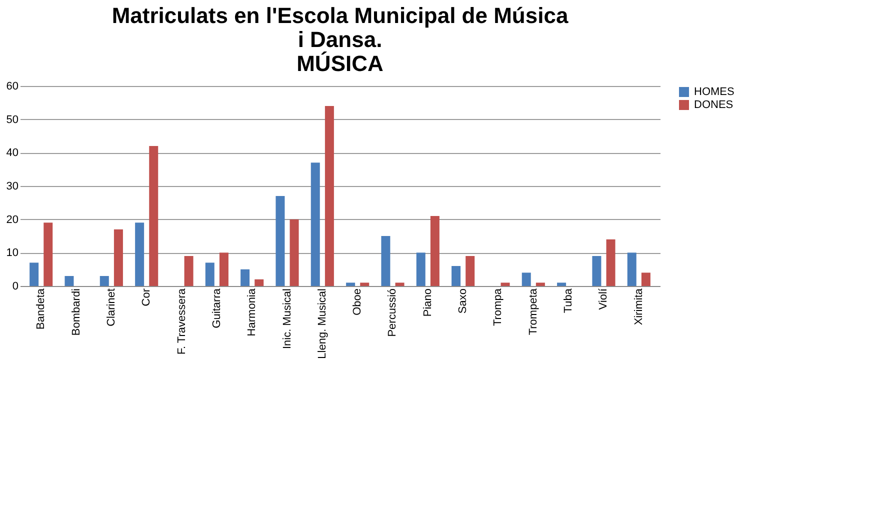 This screenshot has height=518, width=877. Describe the element at coordinates (12, 253) in the screenshot. I see `y-tick-label: 10` at that location.